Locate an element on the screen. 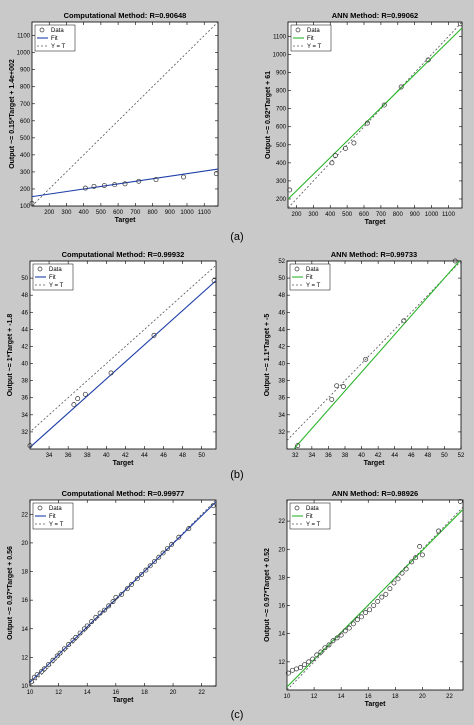 The height and width of the screenshot is (725, 474). plot-title: Computational Method: R=0.99977 is located at coordinates (123, 493).